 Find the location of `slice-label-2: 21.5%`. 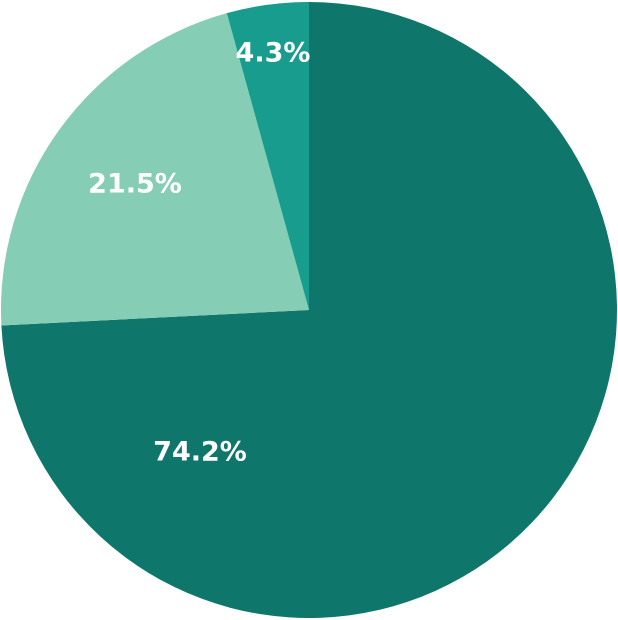

slice-label-2: 21.5% is located at coordinates (135, 184).